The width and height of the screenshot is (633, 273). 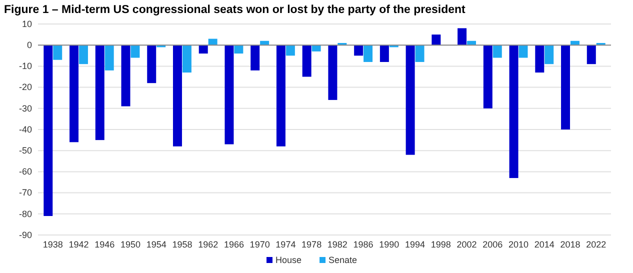 I want to click on x-tick-label: 2010, so click(x=518, y=244).